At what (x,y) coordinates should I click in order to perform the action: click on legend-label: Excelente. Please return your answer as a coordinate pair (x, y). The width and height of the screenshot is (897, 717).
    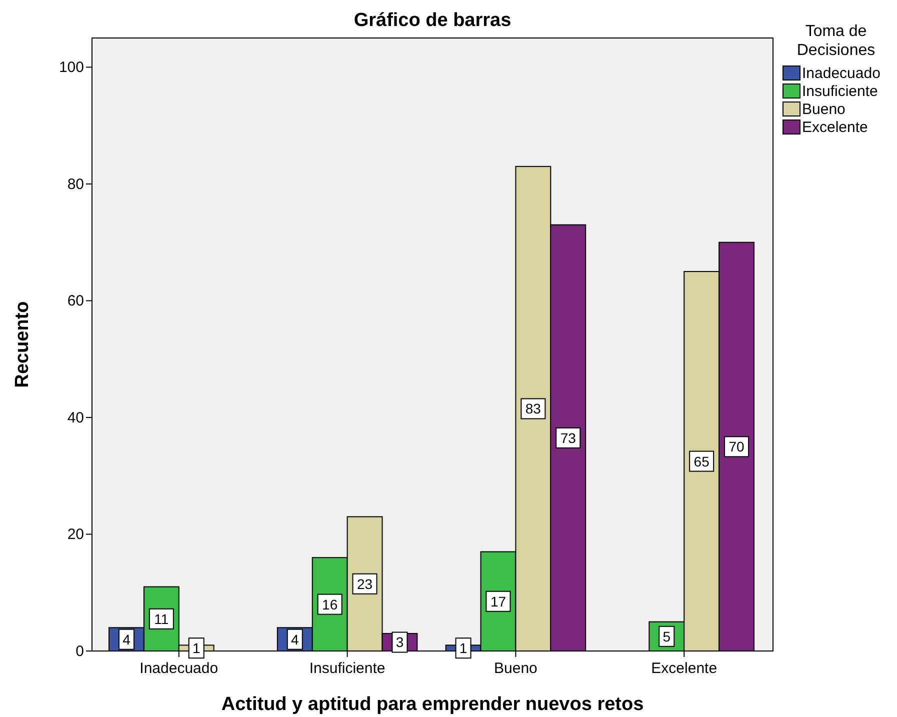
    Looking at the image, I should click on (835, 127).